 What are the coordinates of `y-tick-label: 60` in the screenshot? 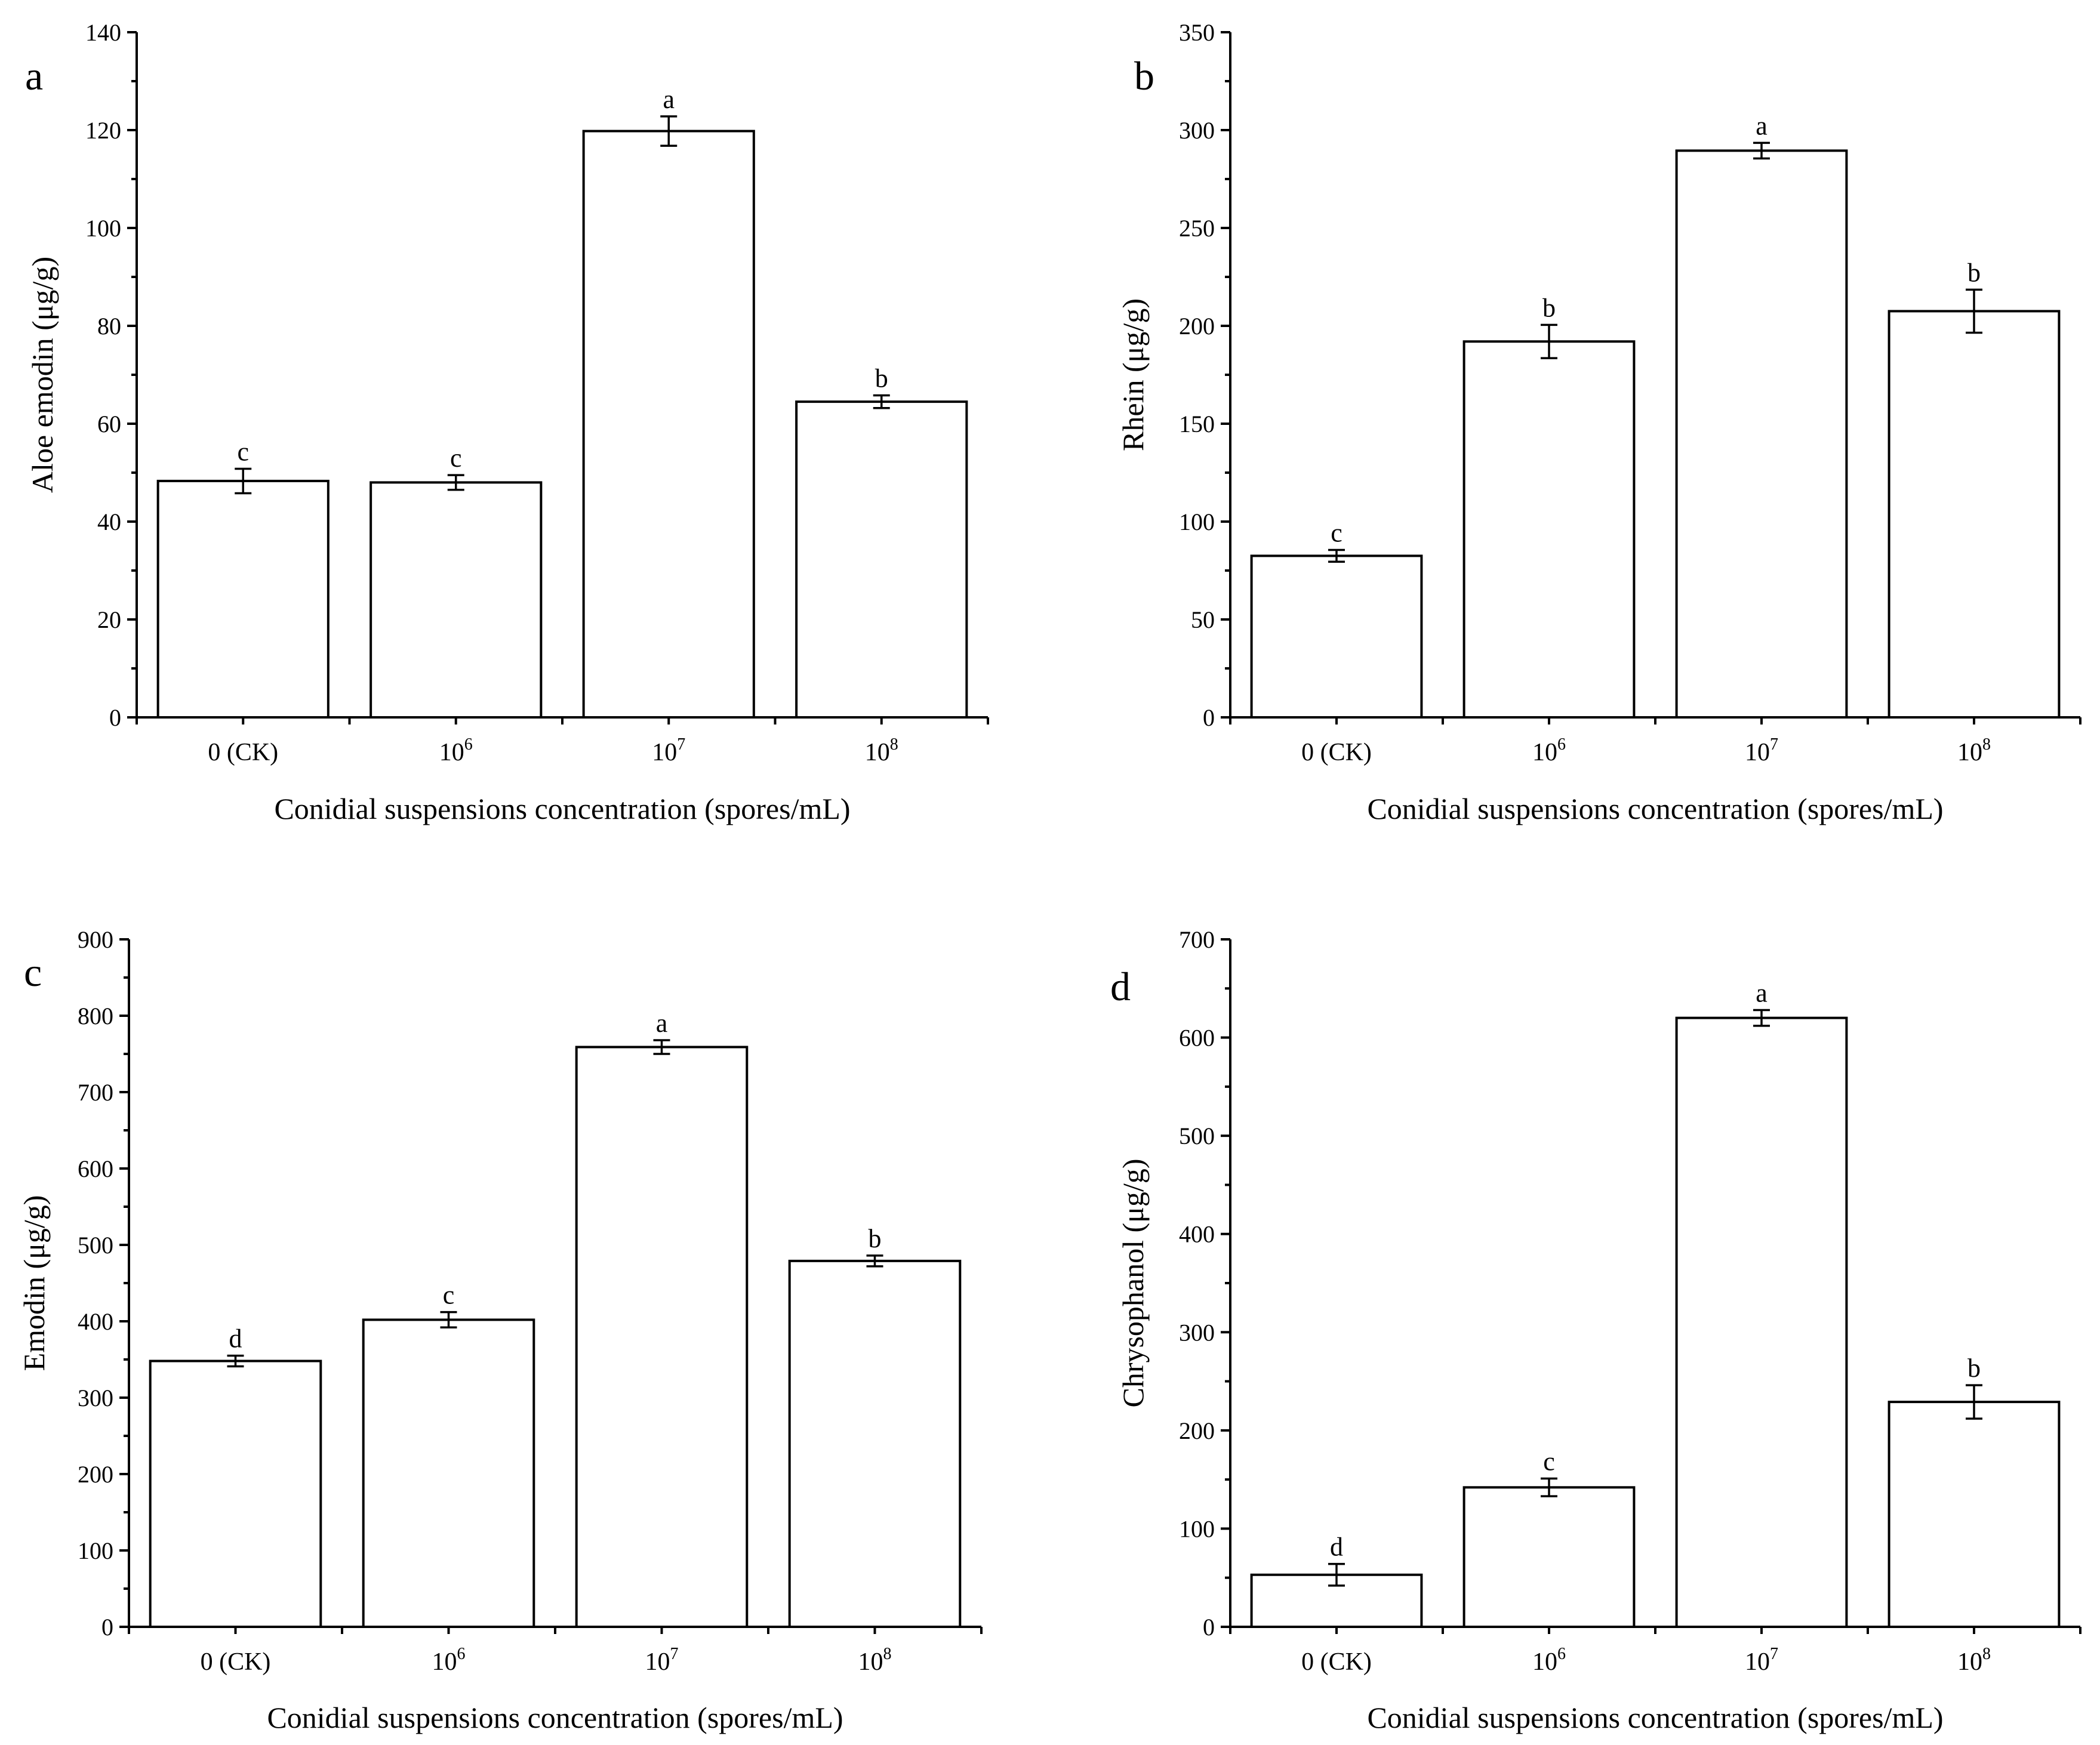 It's located at (109, 424).